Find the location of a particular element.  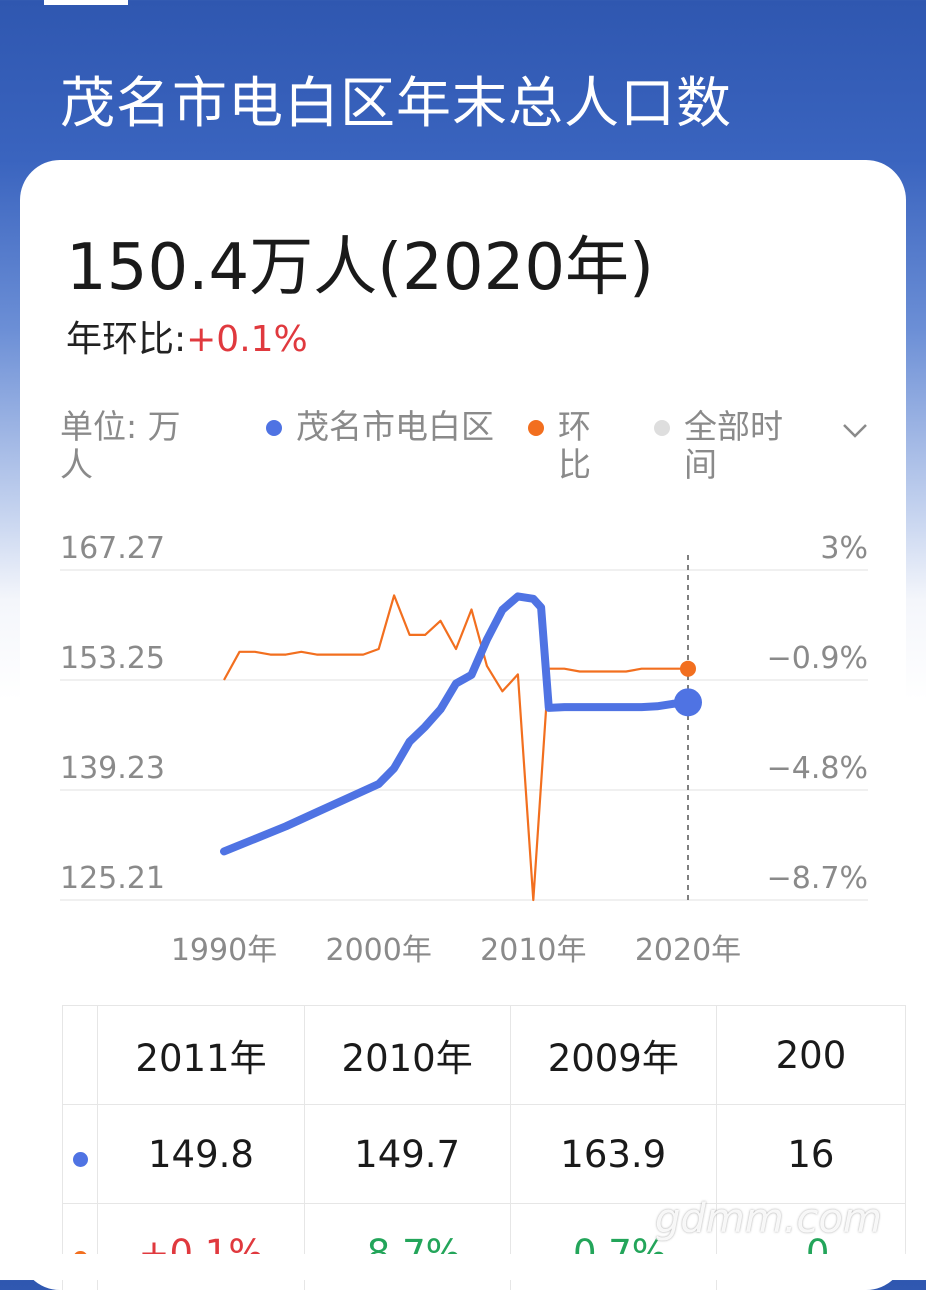

legend-label-change: 环比 is located at coordinates (583, 446).